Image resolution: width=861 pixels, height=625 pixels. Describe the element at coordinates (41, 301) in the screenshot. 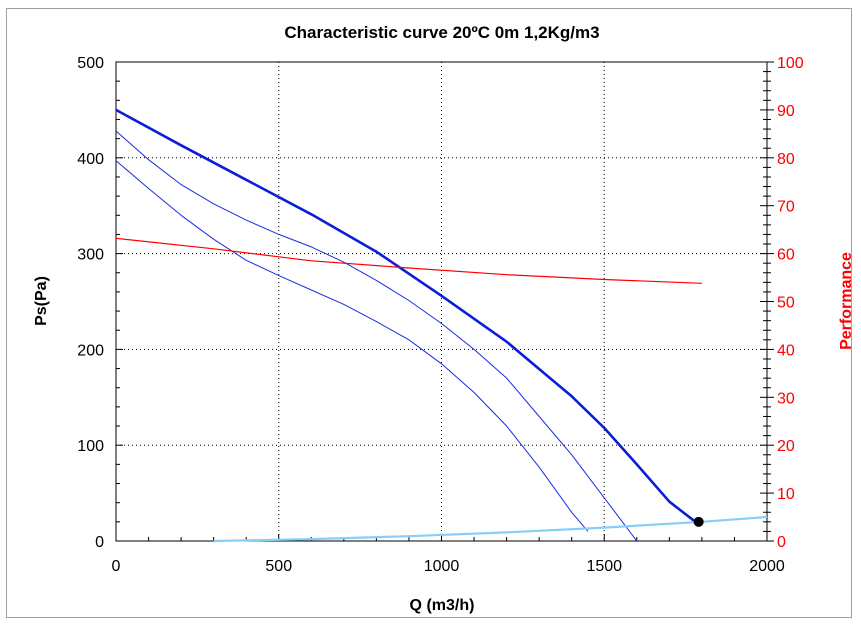

I see `y-axis-label: Ps(Pa)` at that location.